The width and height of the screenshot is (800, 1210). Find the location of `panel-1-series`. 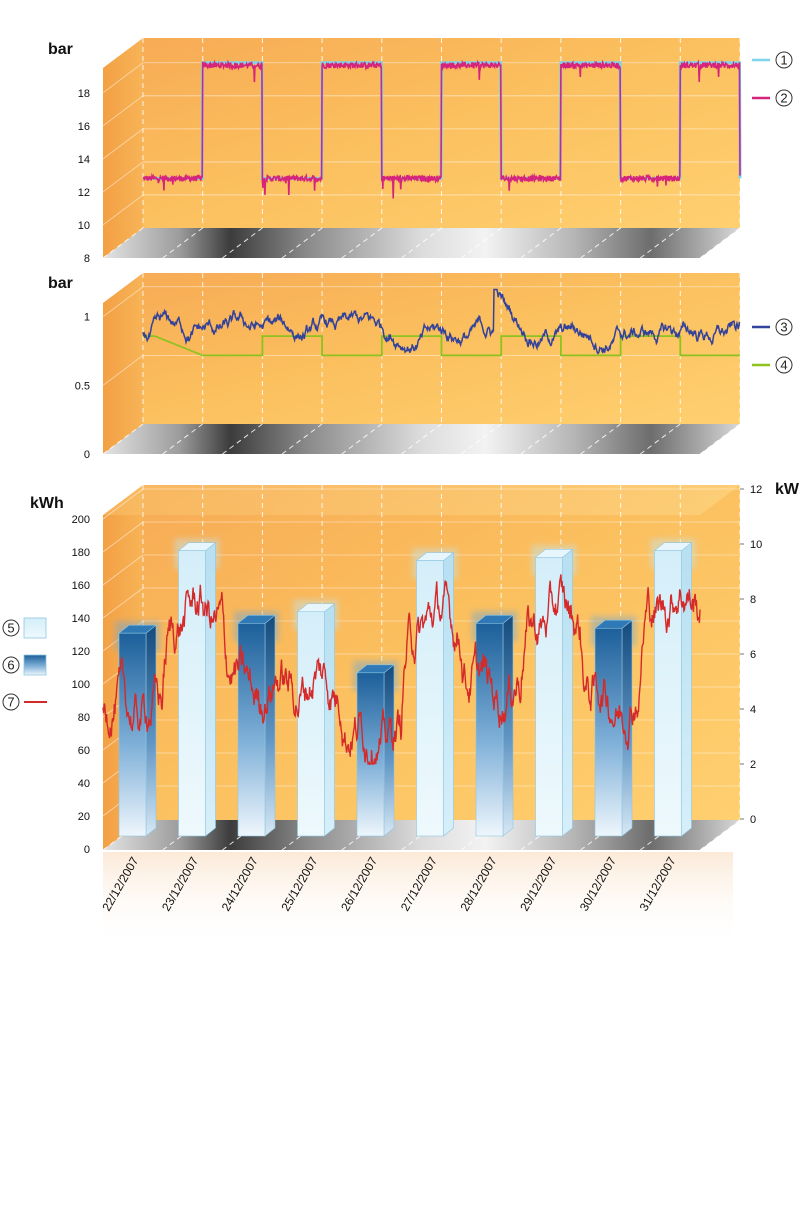

panel-1-series is located at coordinates (442, 129).